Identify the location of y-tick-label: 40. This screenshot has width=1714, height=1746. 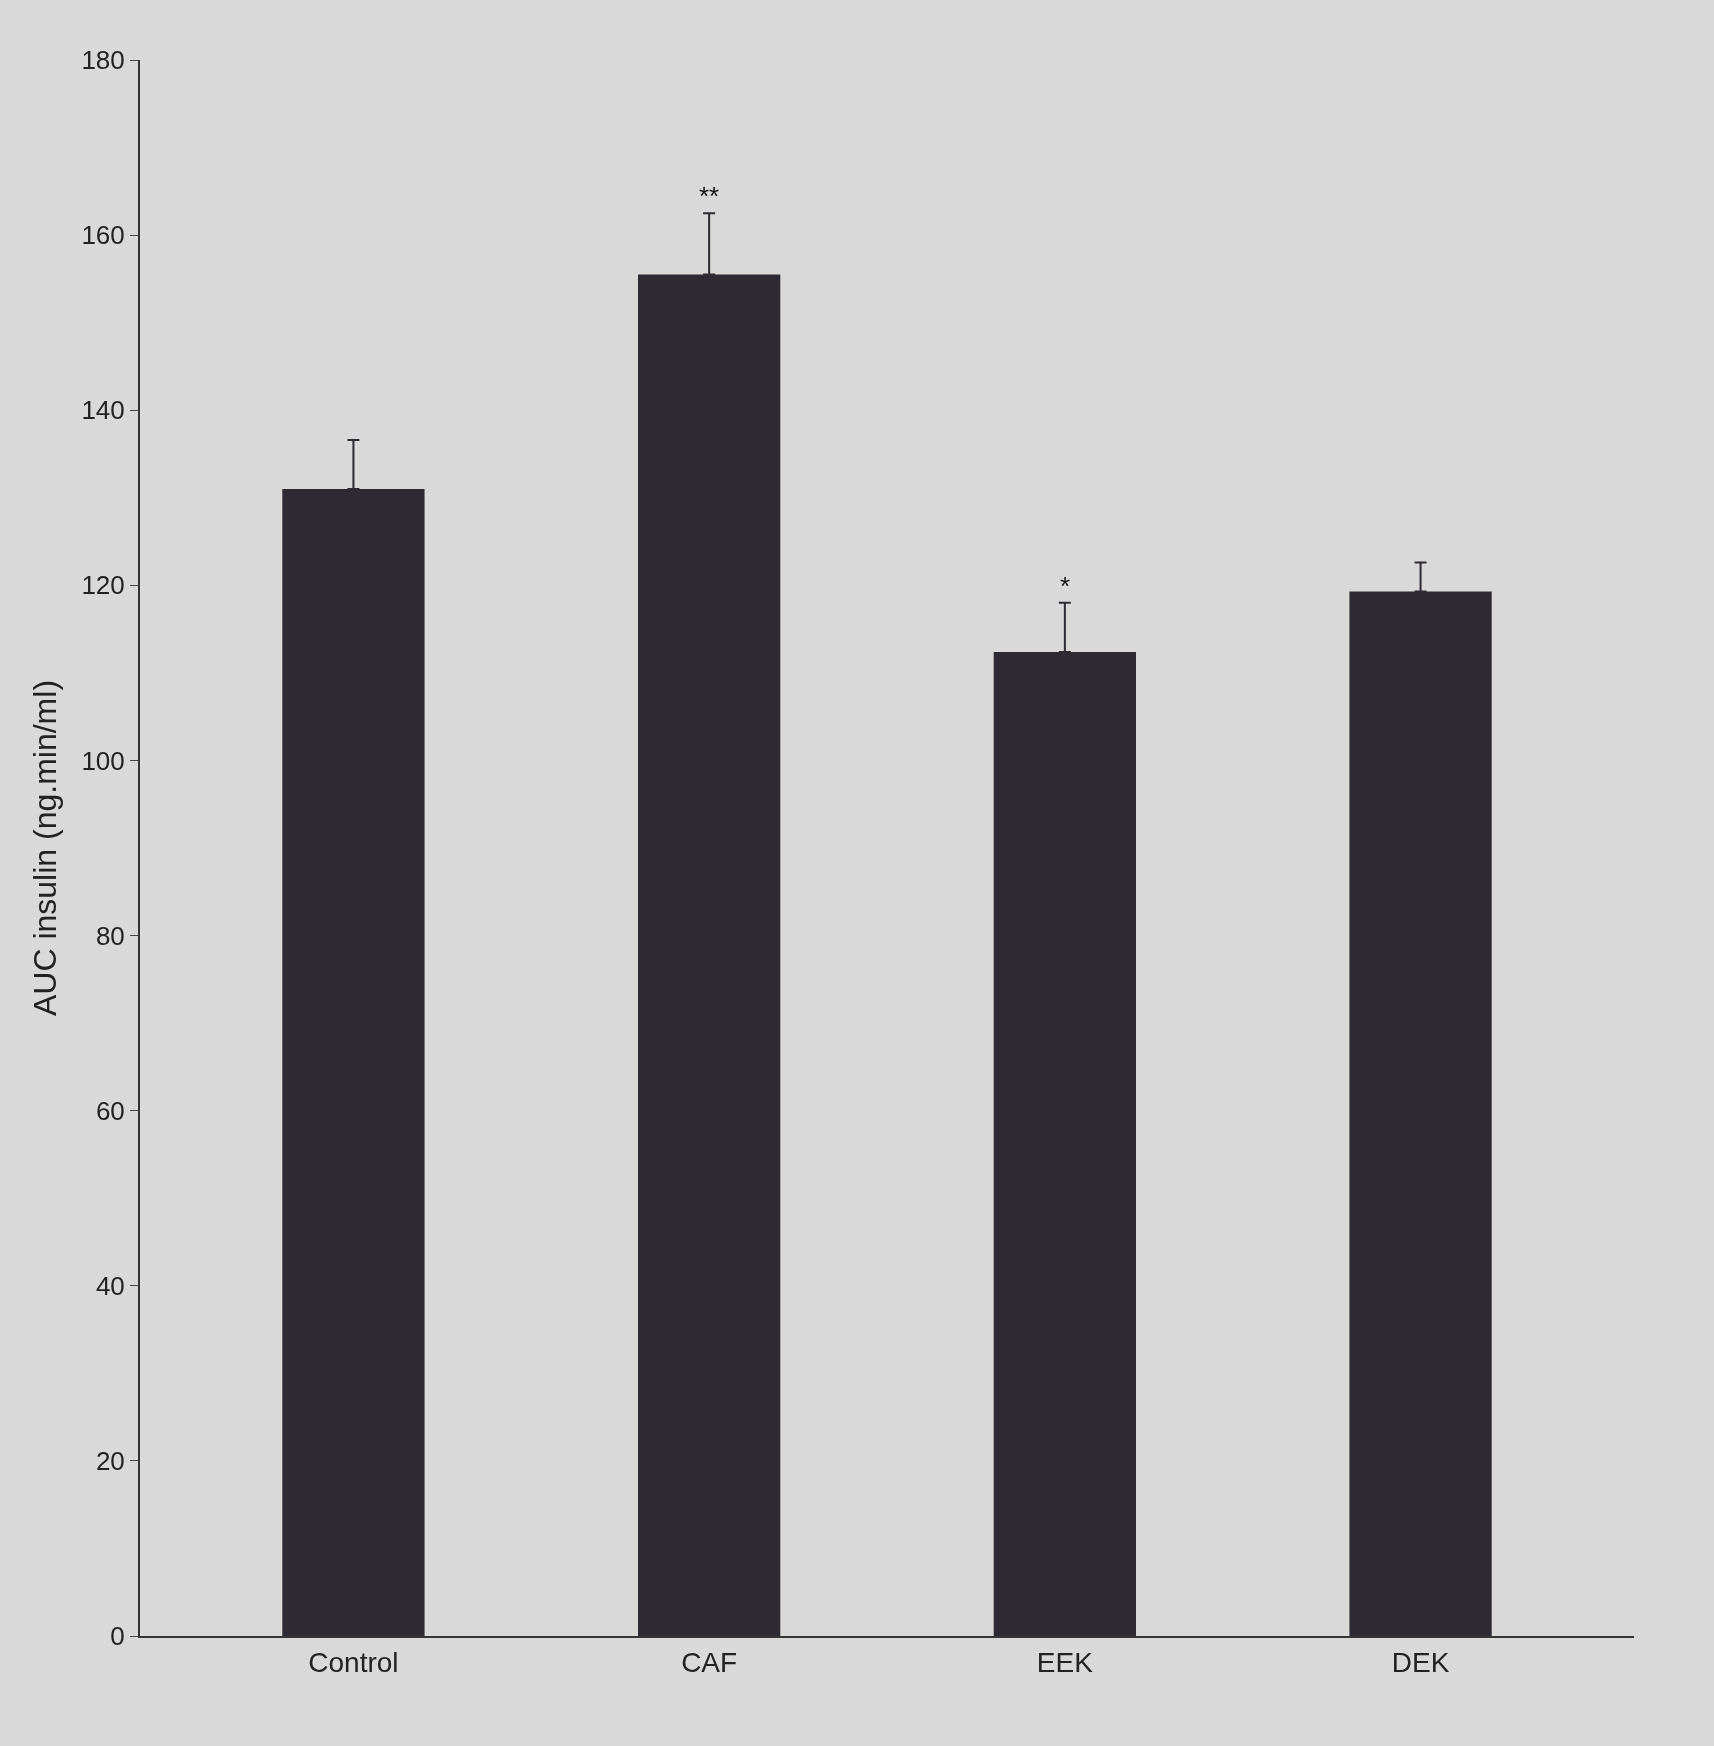
(110, 1285).